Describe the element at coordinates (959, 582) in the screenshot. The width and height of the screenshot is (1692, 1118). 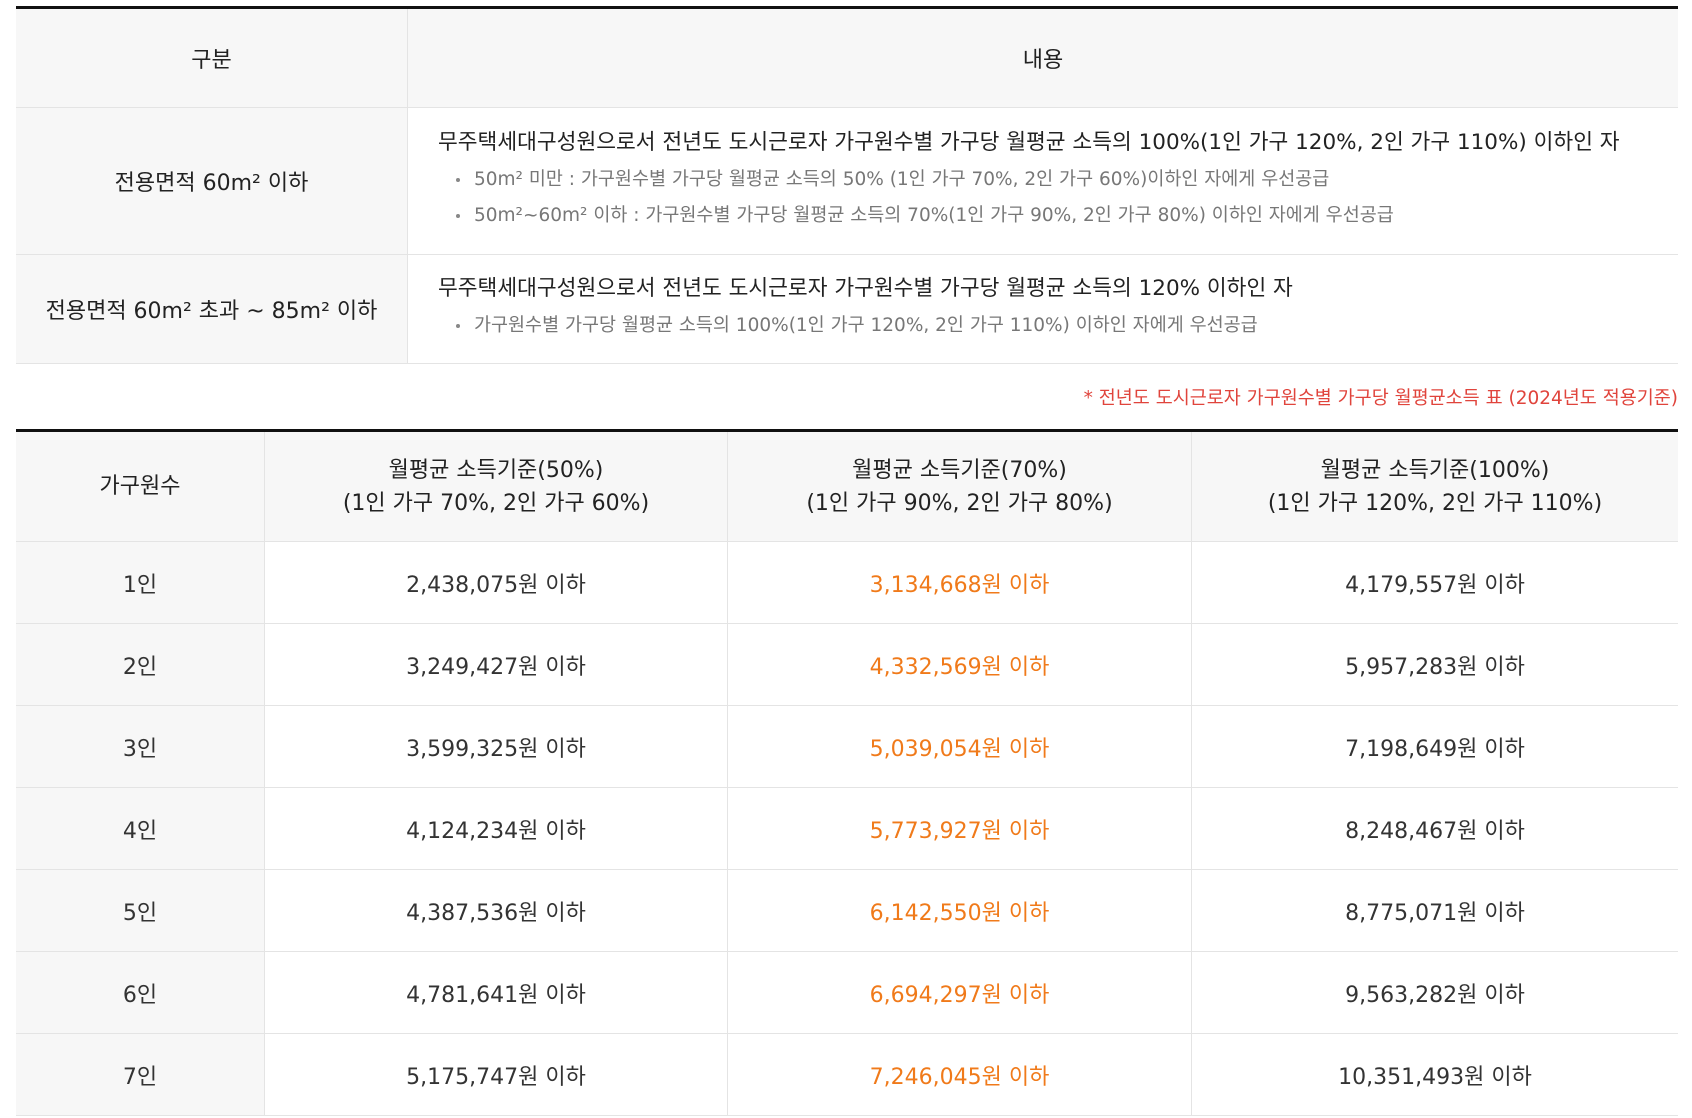
I see `income-70-cell: 3,134,668원 이하` at that location.